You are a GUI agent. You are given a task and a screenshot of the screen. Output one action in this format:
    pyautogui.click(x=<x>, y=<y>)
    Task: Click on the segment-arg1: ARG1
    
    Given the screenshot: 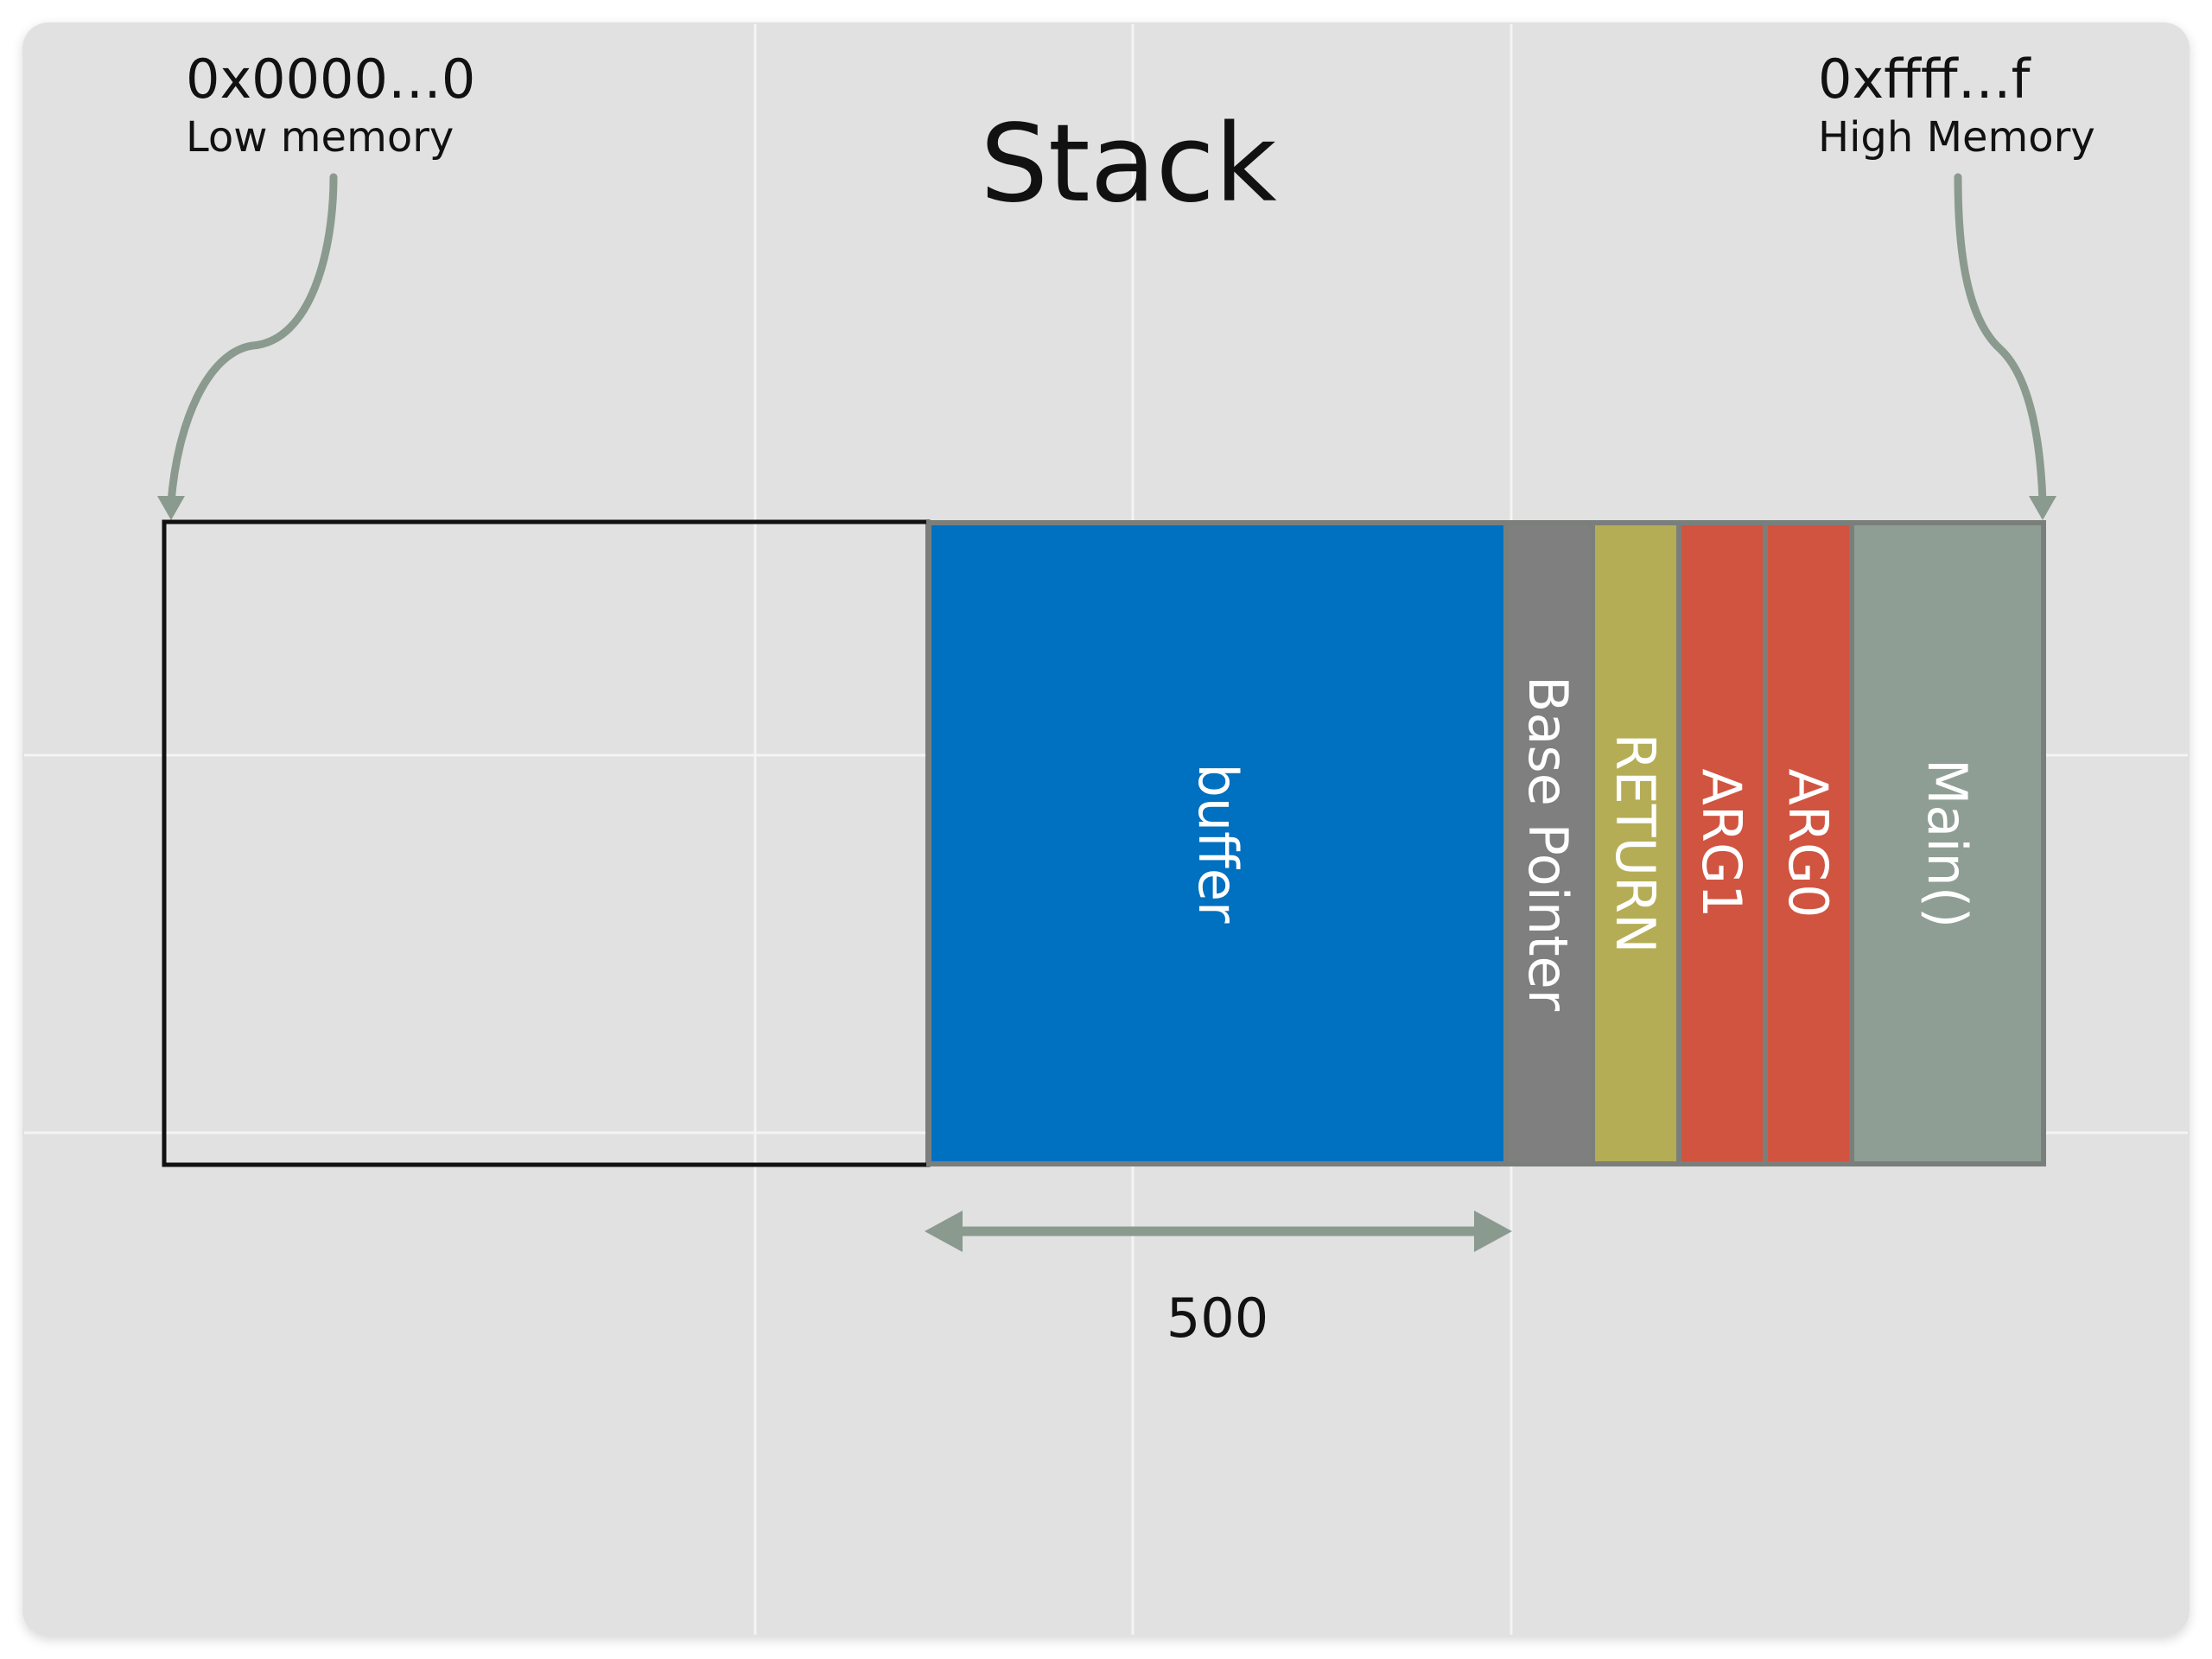 What is the action you would take?
    pyautogui.click(x=1722, y=843)
    